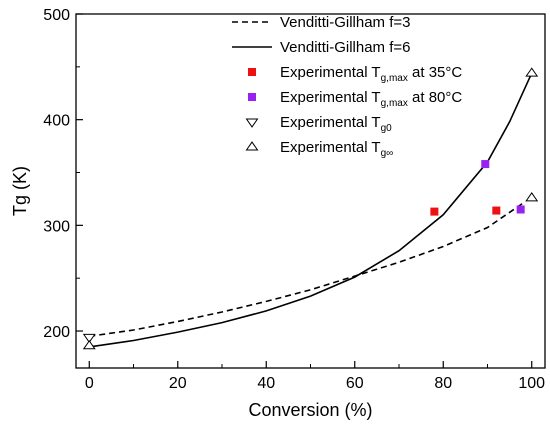  I want to click on y-tick-label: 500, so click(56, 15).